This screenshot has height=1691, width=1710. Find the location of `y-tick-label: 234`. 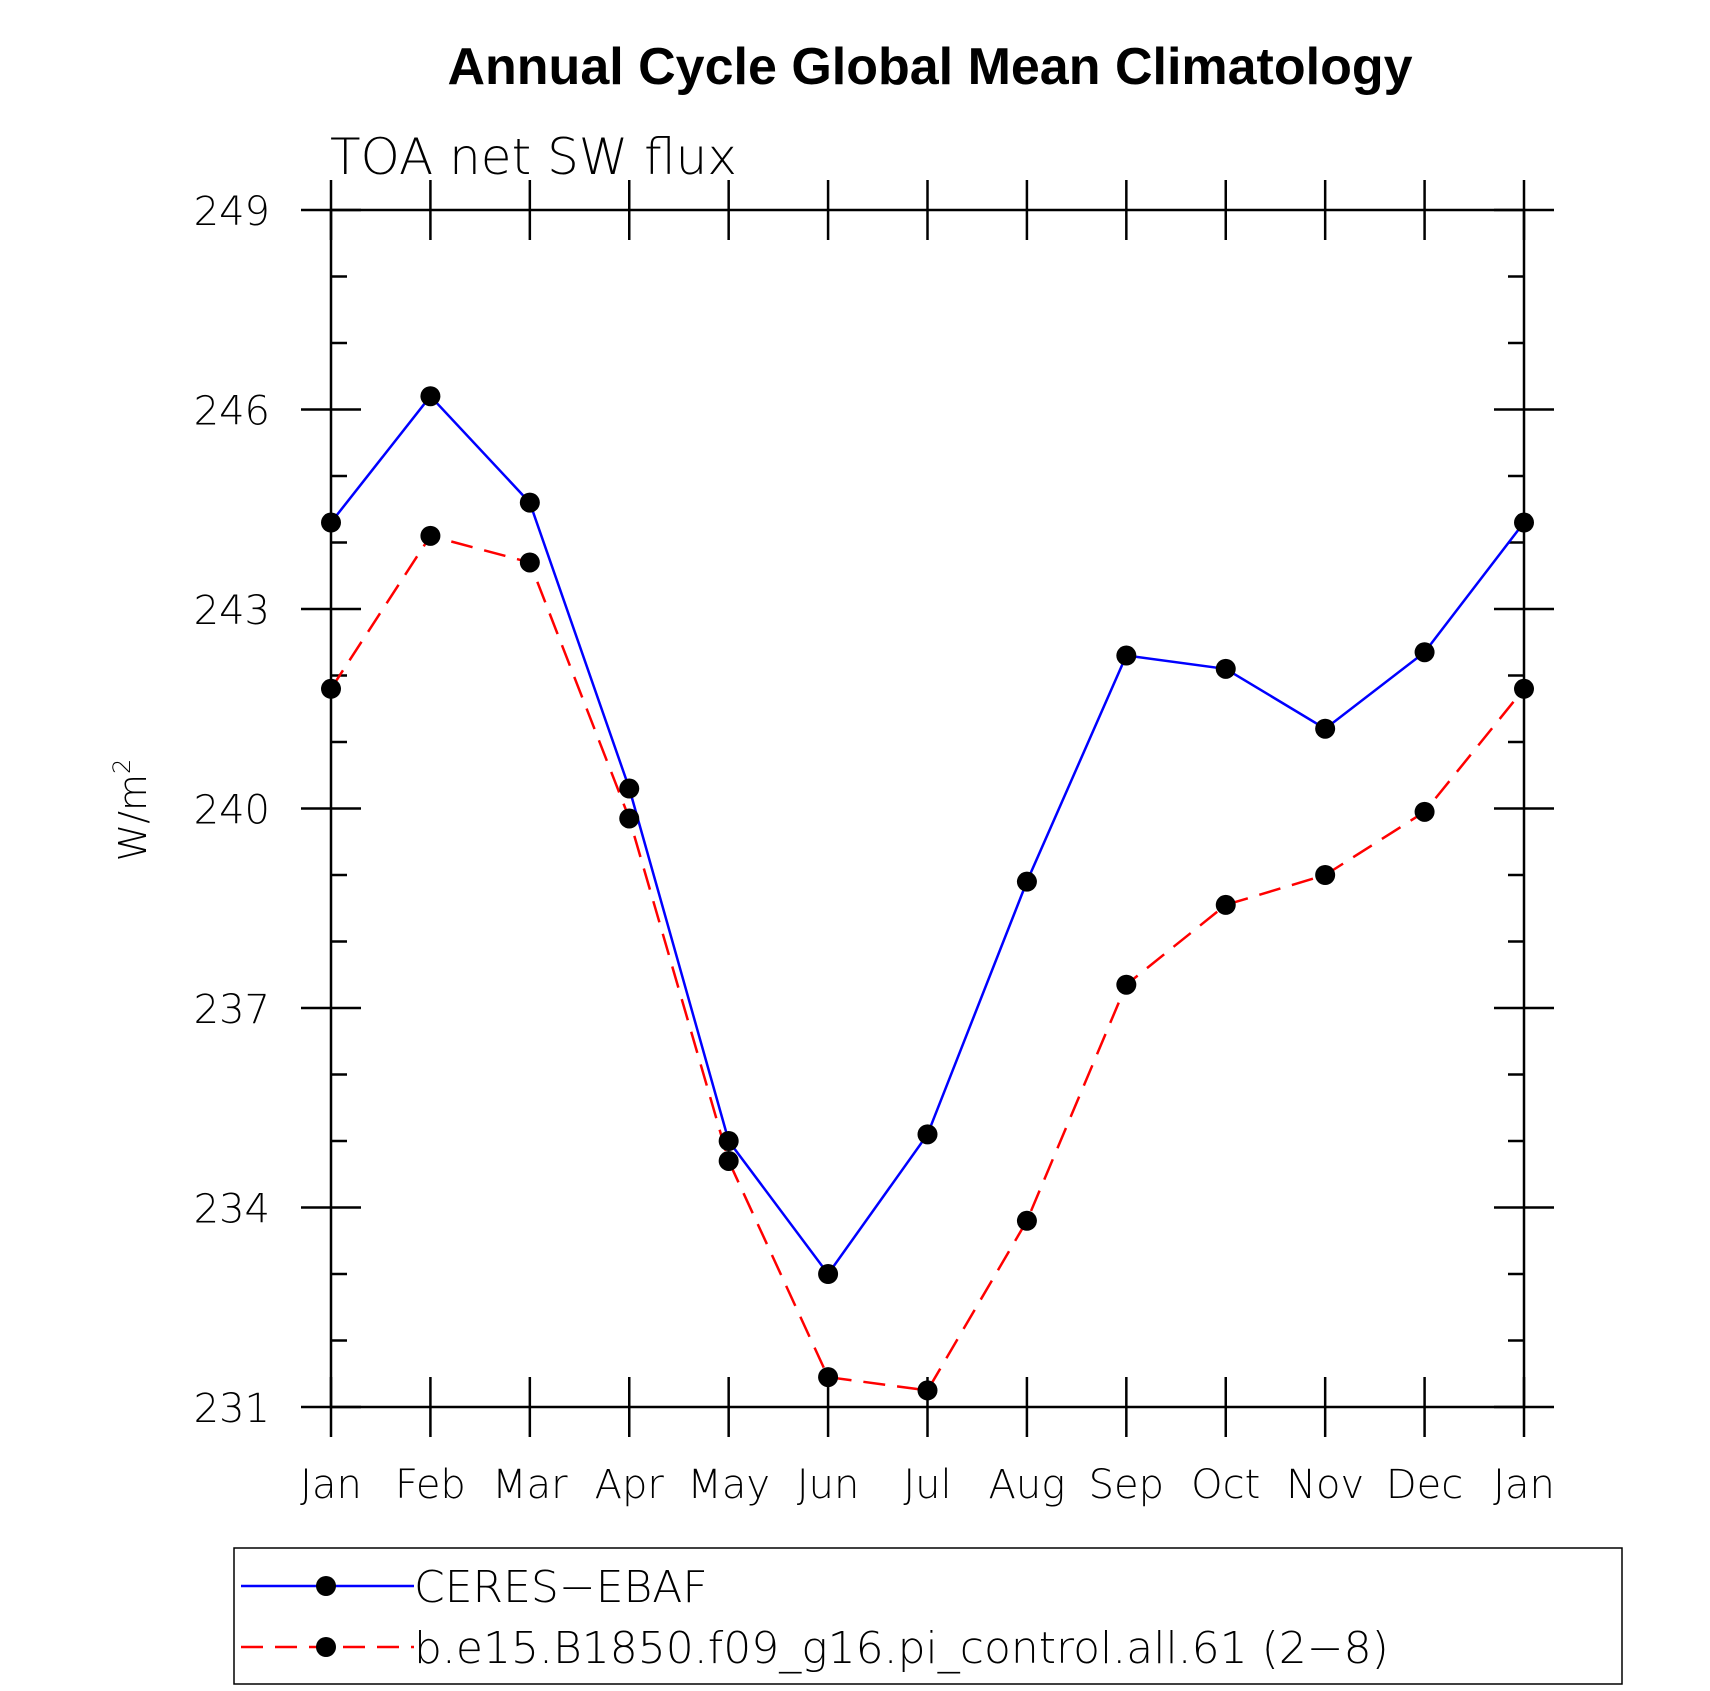

y-tick-label: 234 is located at coordinates (232, 1210).